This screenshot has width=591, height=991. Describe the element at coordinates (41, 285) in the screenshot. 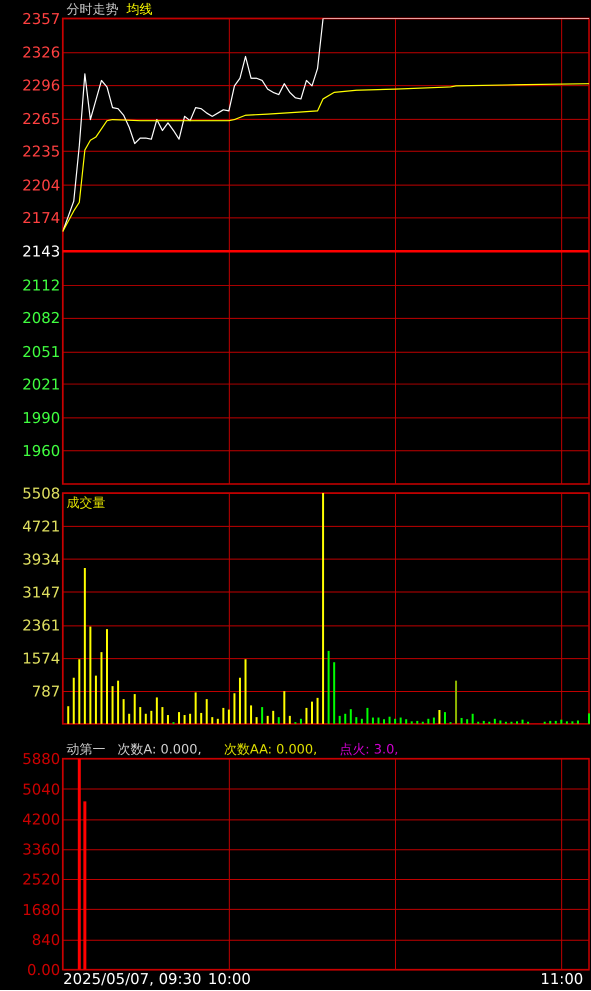

I see `y-tick-label: 2112` at that location.